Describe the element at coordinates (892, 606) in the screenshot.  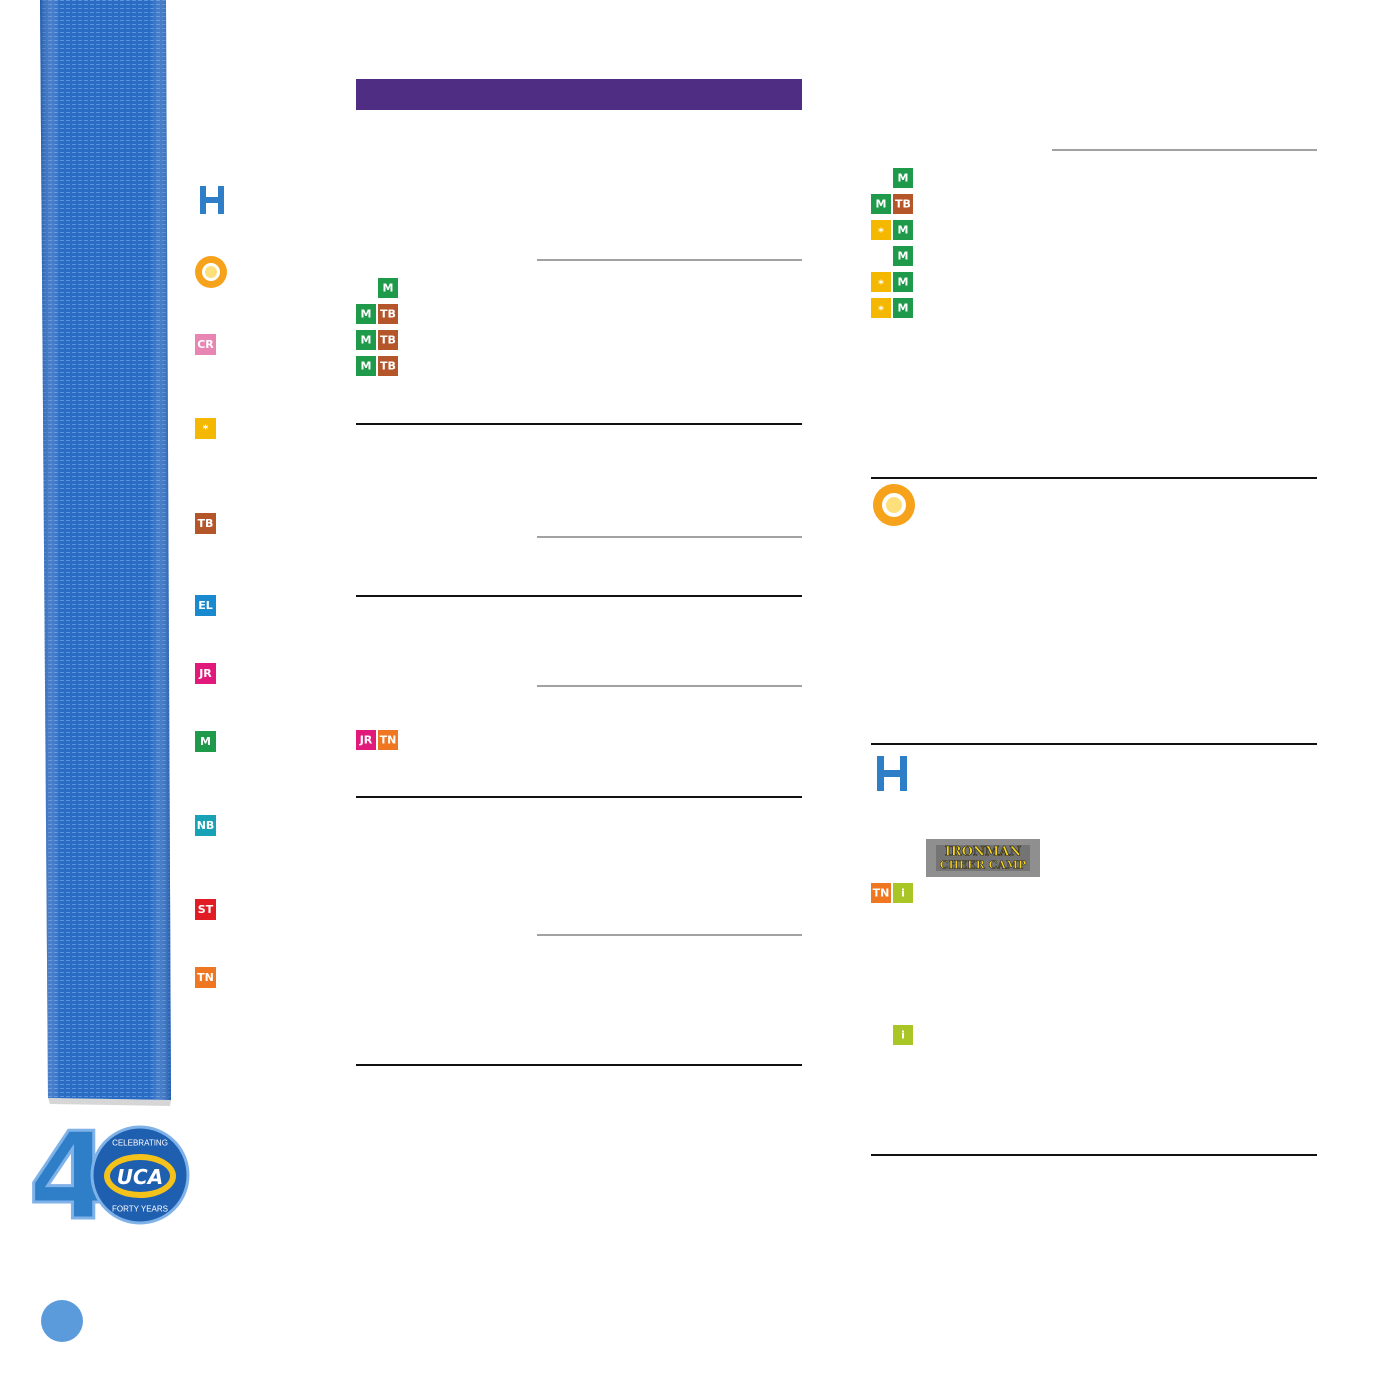
I see `right-badges: M M TB M M M M TN i i` at that location.